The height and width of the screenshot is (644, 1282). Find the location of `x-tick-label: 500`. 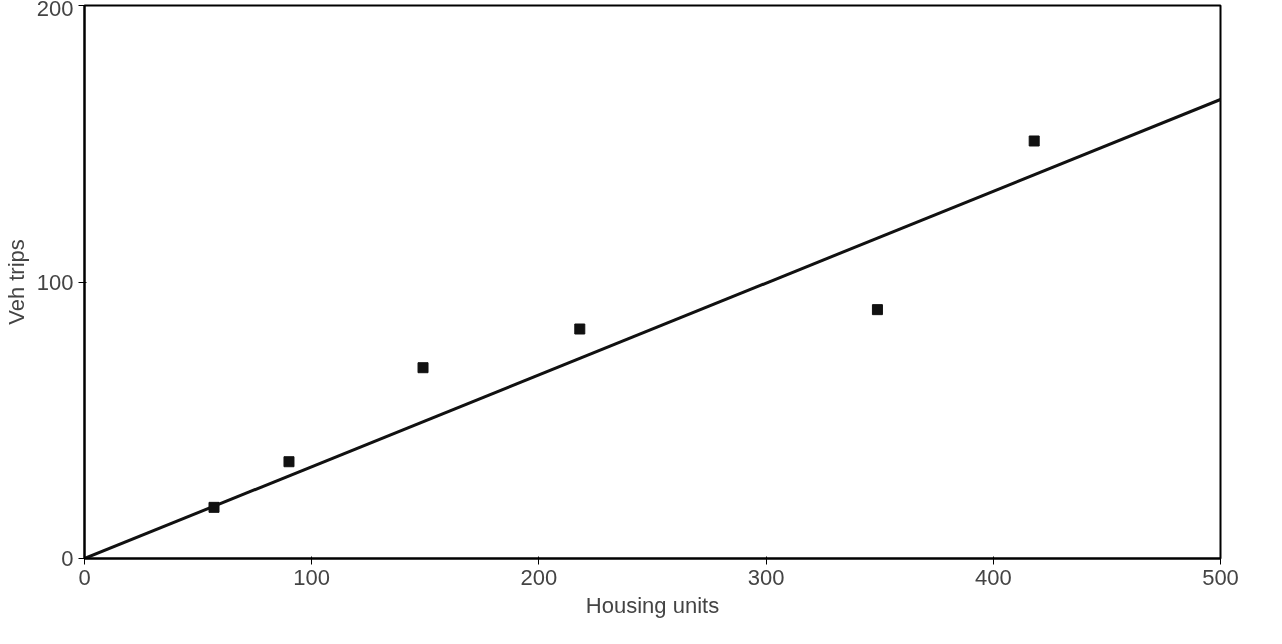

x-tick-label: 500 is located at coordinates (1220, 577).